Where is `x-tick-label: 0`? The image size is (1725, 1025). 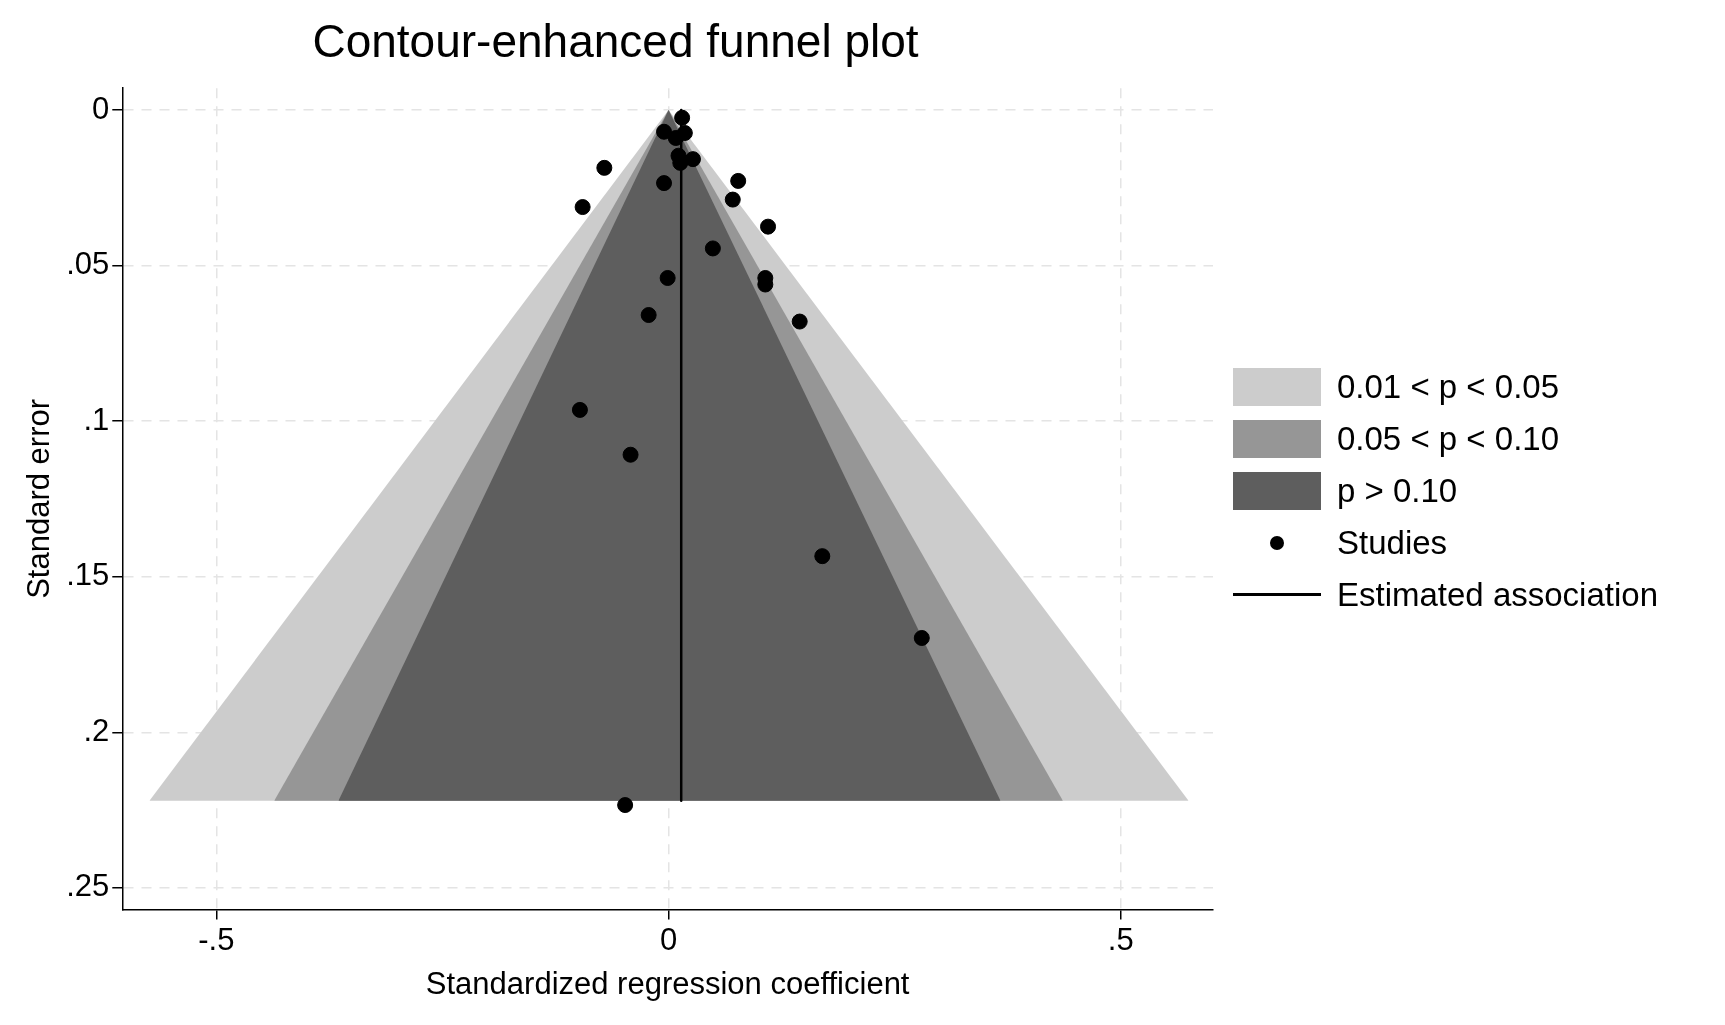 x-tick-label: 0 is located at coordinates (668, 939).